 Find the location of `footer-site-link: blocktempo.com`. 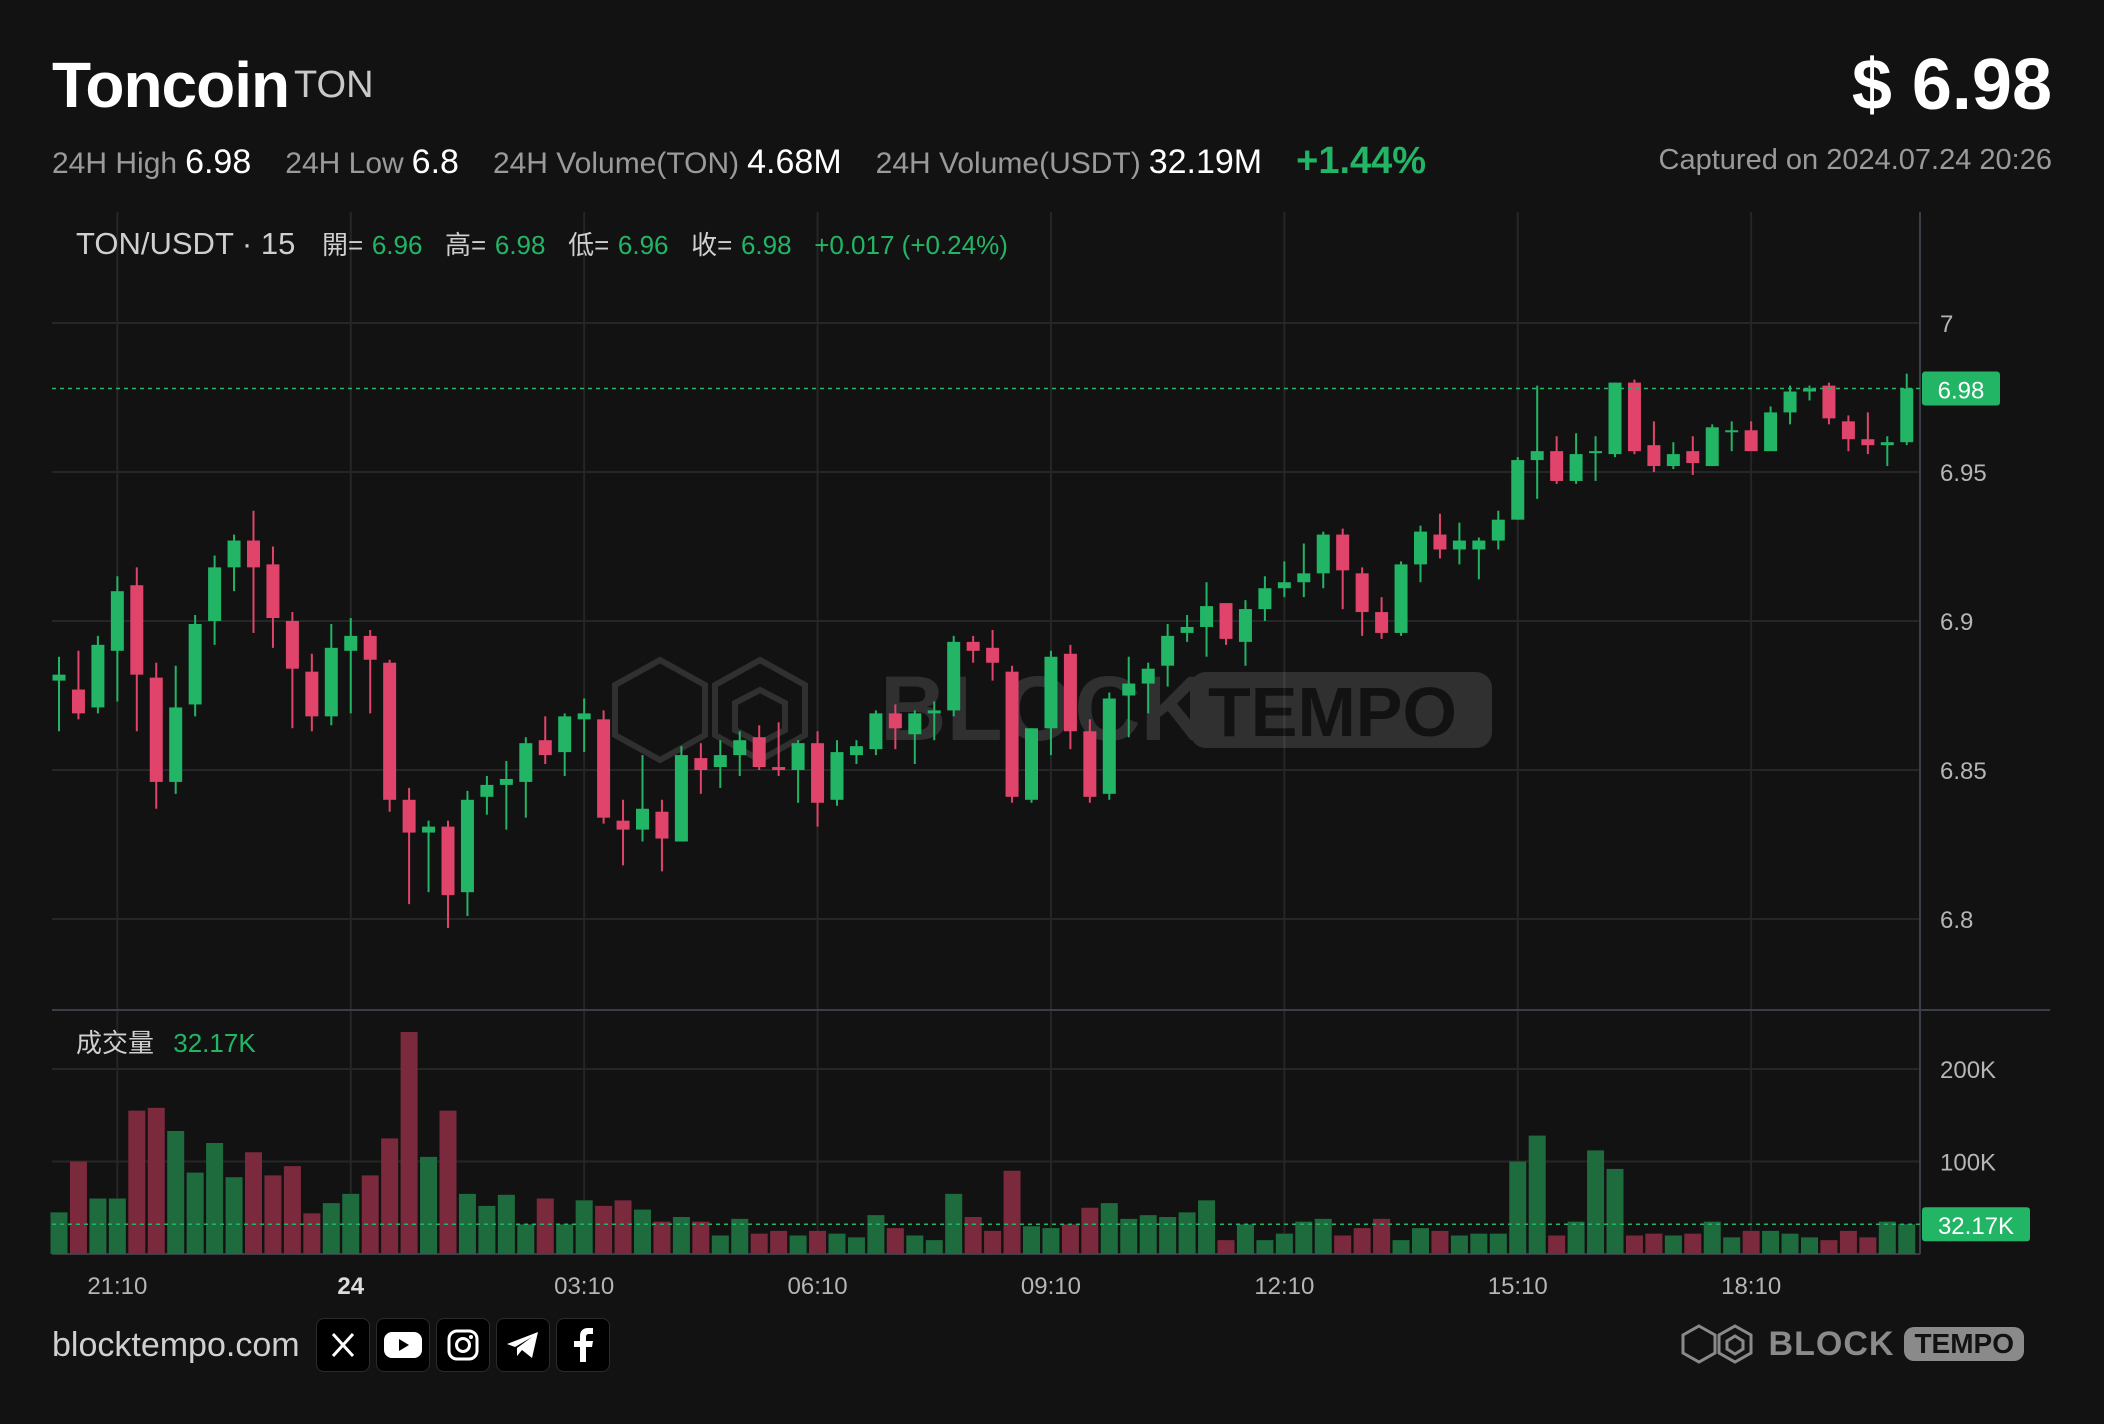

footer-site-link: blocktempo.com is located at coordinates (176, 1345).